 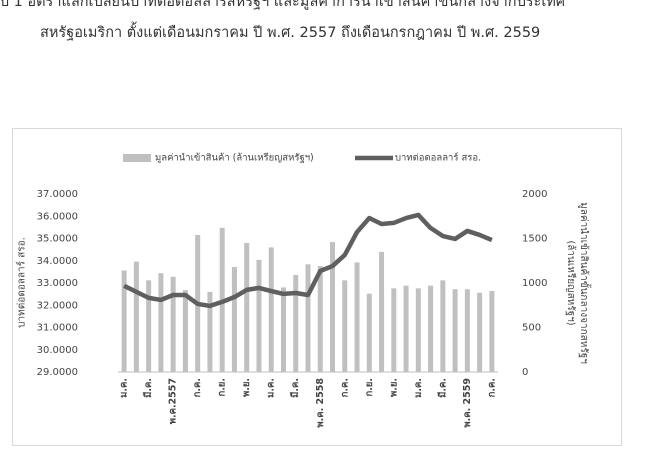 I want to click on x-tick-label: พ.ค. 2558, so click(x=320, y=403).